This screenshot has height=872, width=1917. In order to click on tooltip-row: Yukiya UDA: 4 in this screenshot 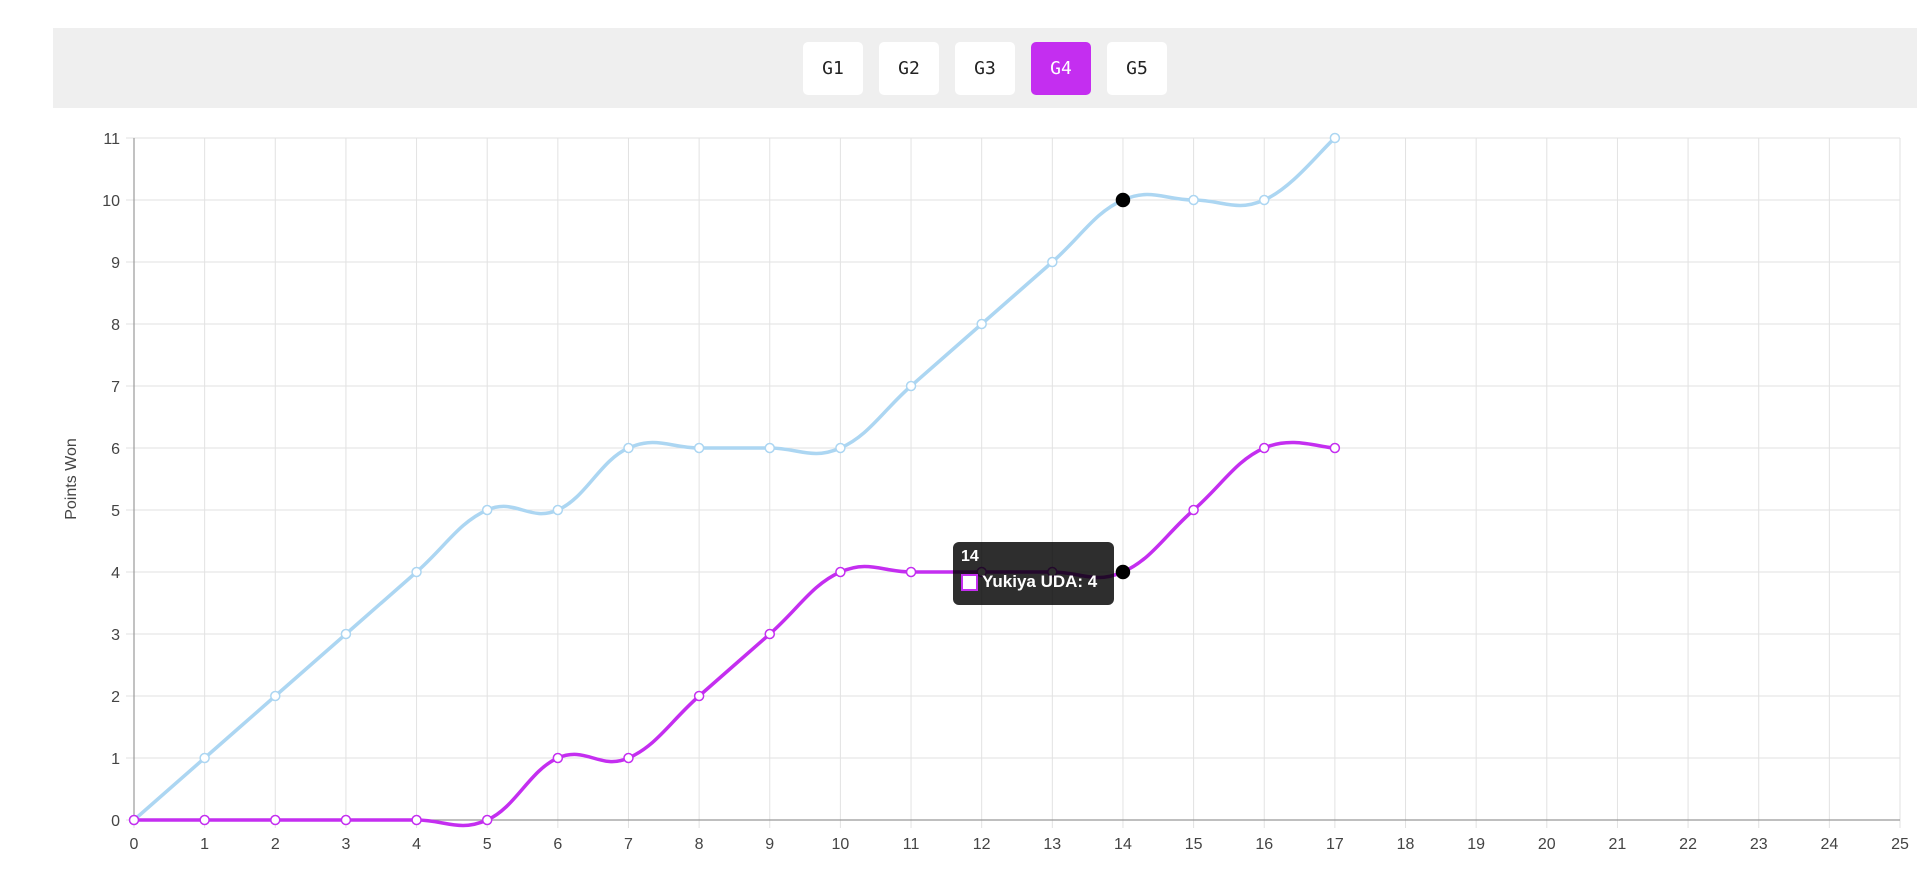, I will do `click(1033, 582)`.